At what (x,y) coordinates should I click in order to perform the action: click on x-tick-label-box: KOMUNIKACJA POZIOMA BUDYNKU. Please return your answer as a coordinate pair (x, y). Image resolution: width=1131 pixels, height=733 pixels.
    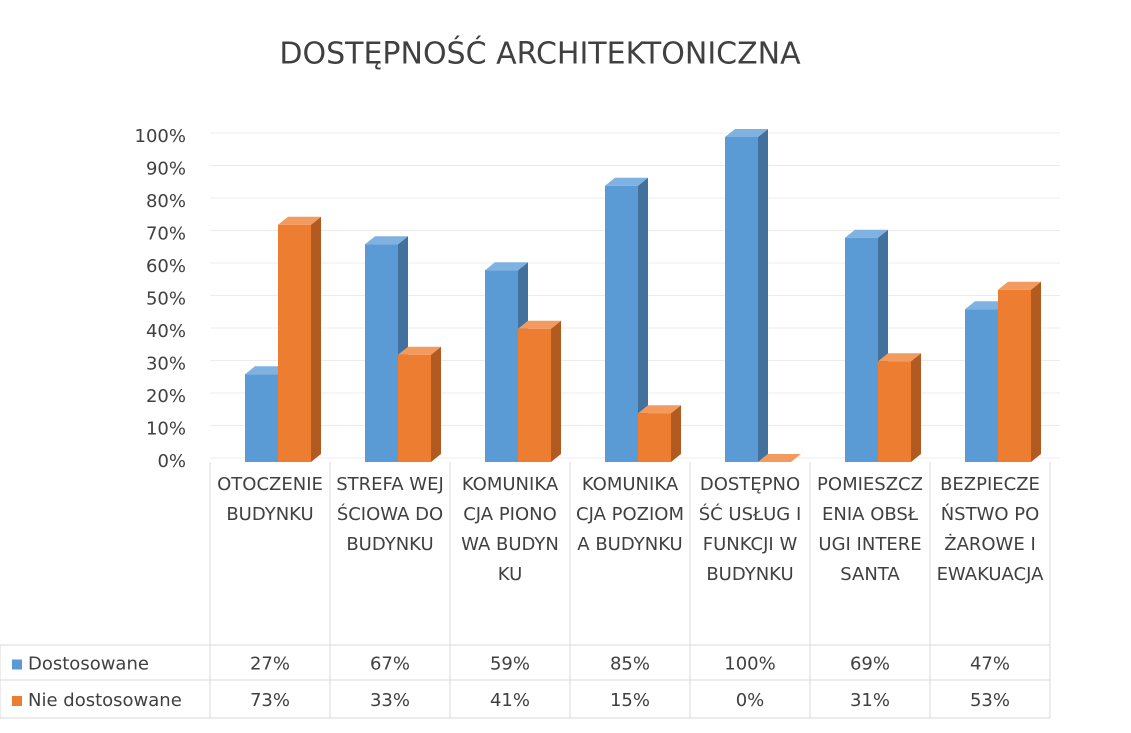
    Looking at the image, I should click on (630, 514).